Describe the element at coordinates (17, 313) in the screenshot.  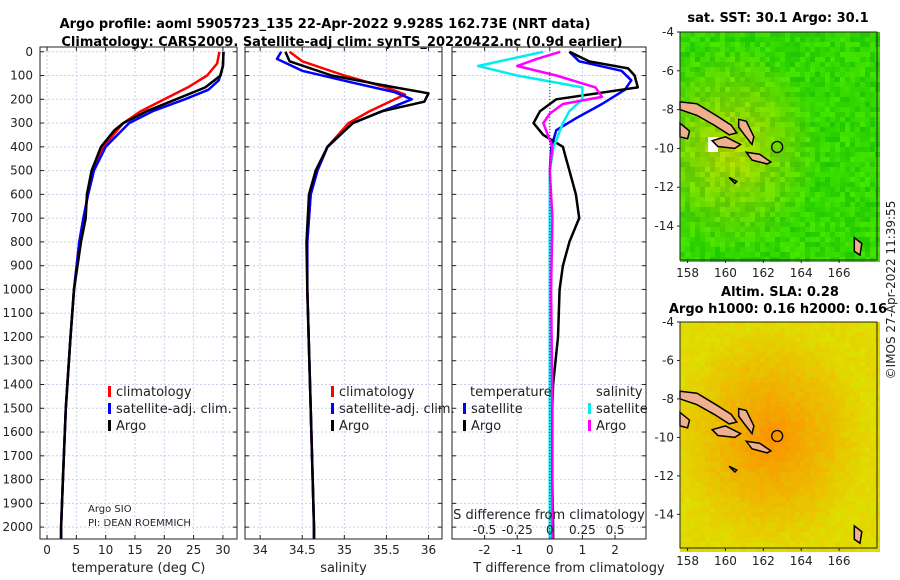
I see `y-tick-label: 1100` at that location.